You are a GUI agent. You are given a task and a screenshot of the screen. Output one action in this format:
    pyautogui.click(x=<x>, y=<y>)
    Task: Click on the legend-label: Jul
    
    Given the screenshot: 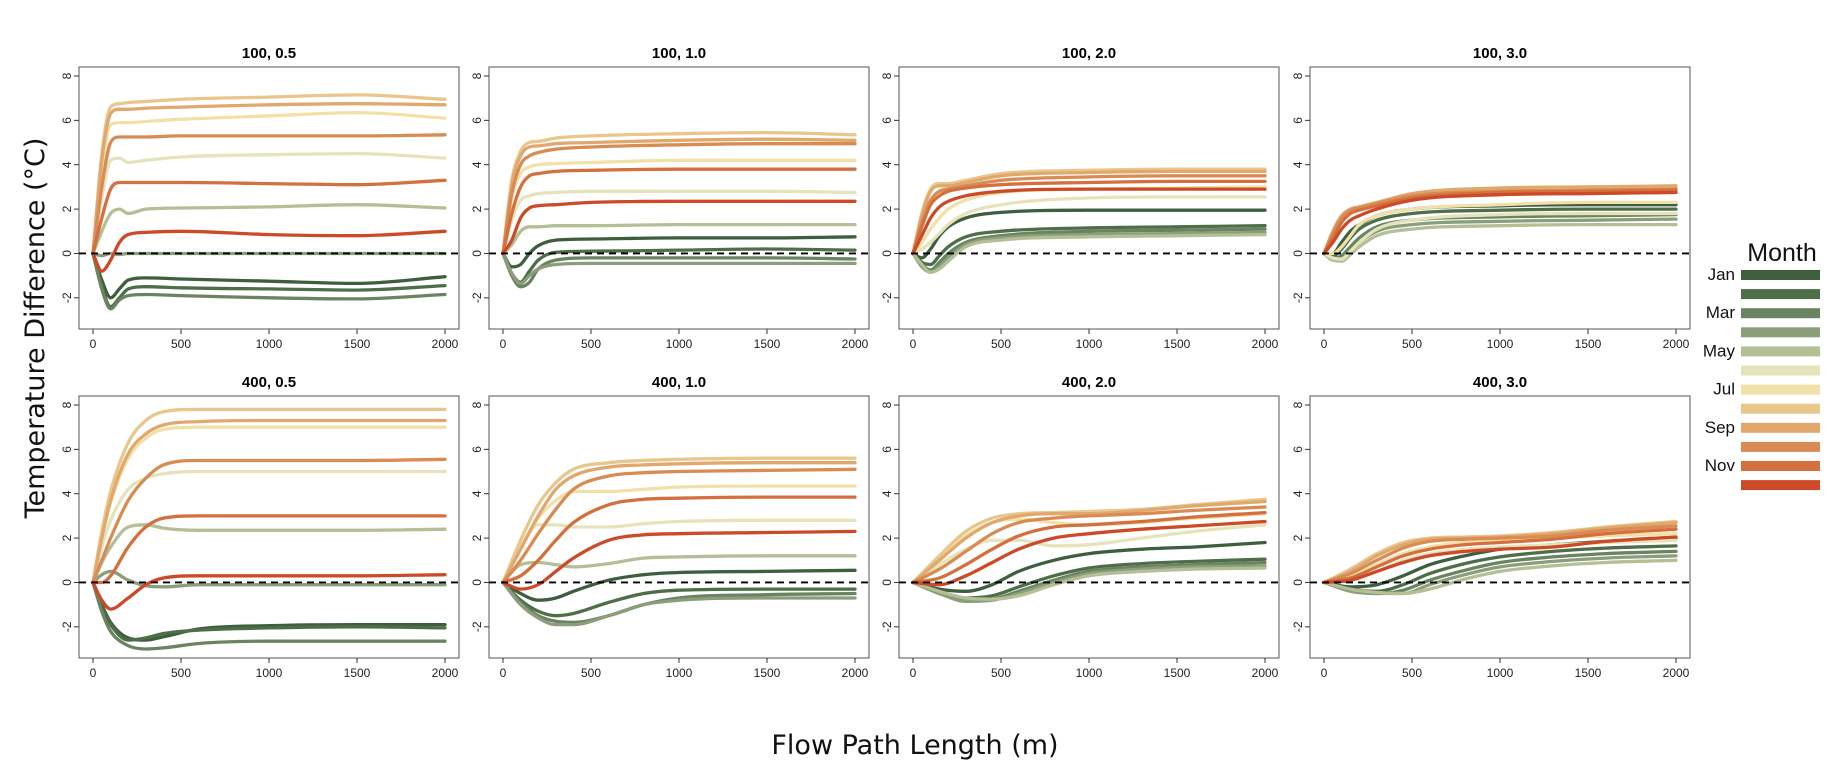 What is the action you would take?
    pyautogui.click(x=1724, y=389)
    